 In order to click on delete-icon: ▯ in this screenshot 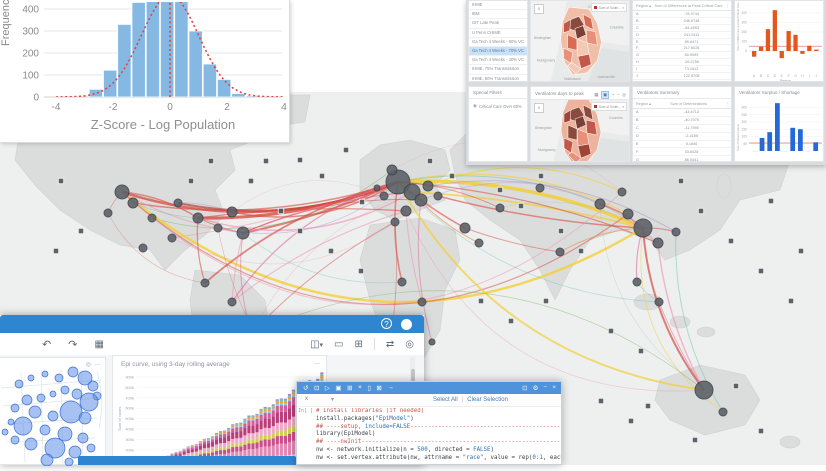, I will do `click(369, 388)`.